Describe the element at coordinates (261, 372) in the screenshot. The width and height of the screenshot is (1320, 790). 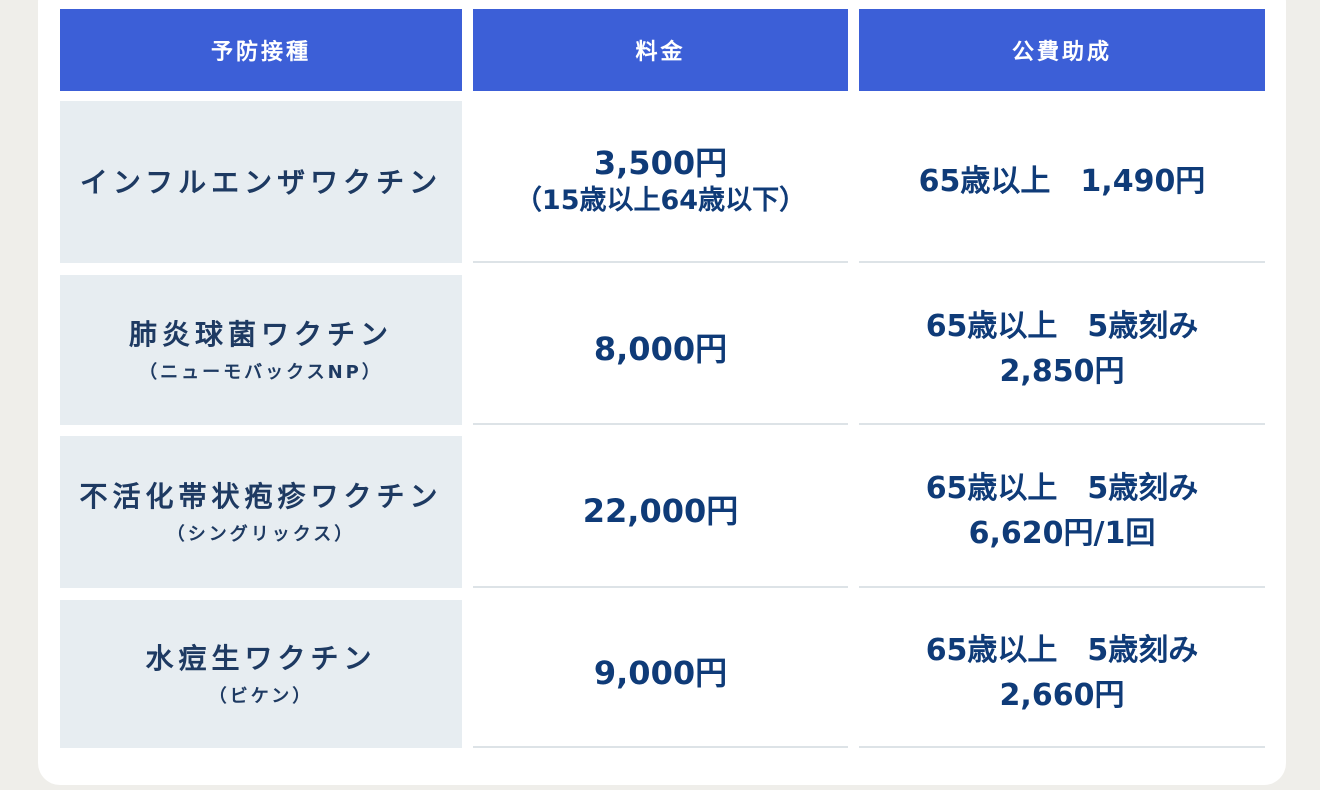
I see `vaccine-product-name: （ニューモバックスNP）` at that location.